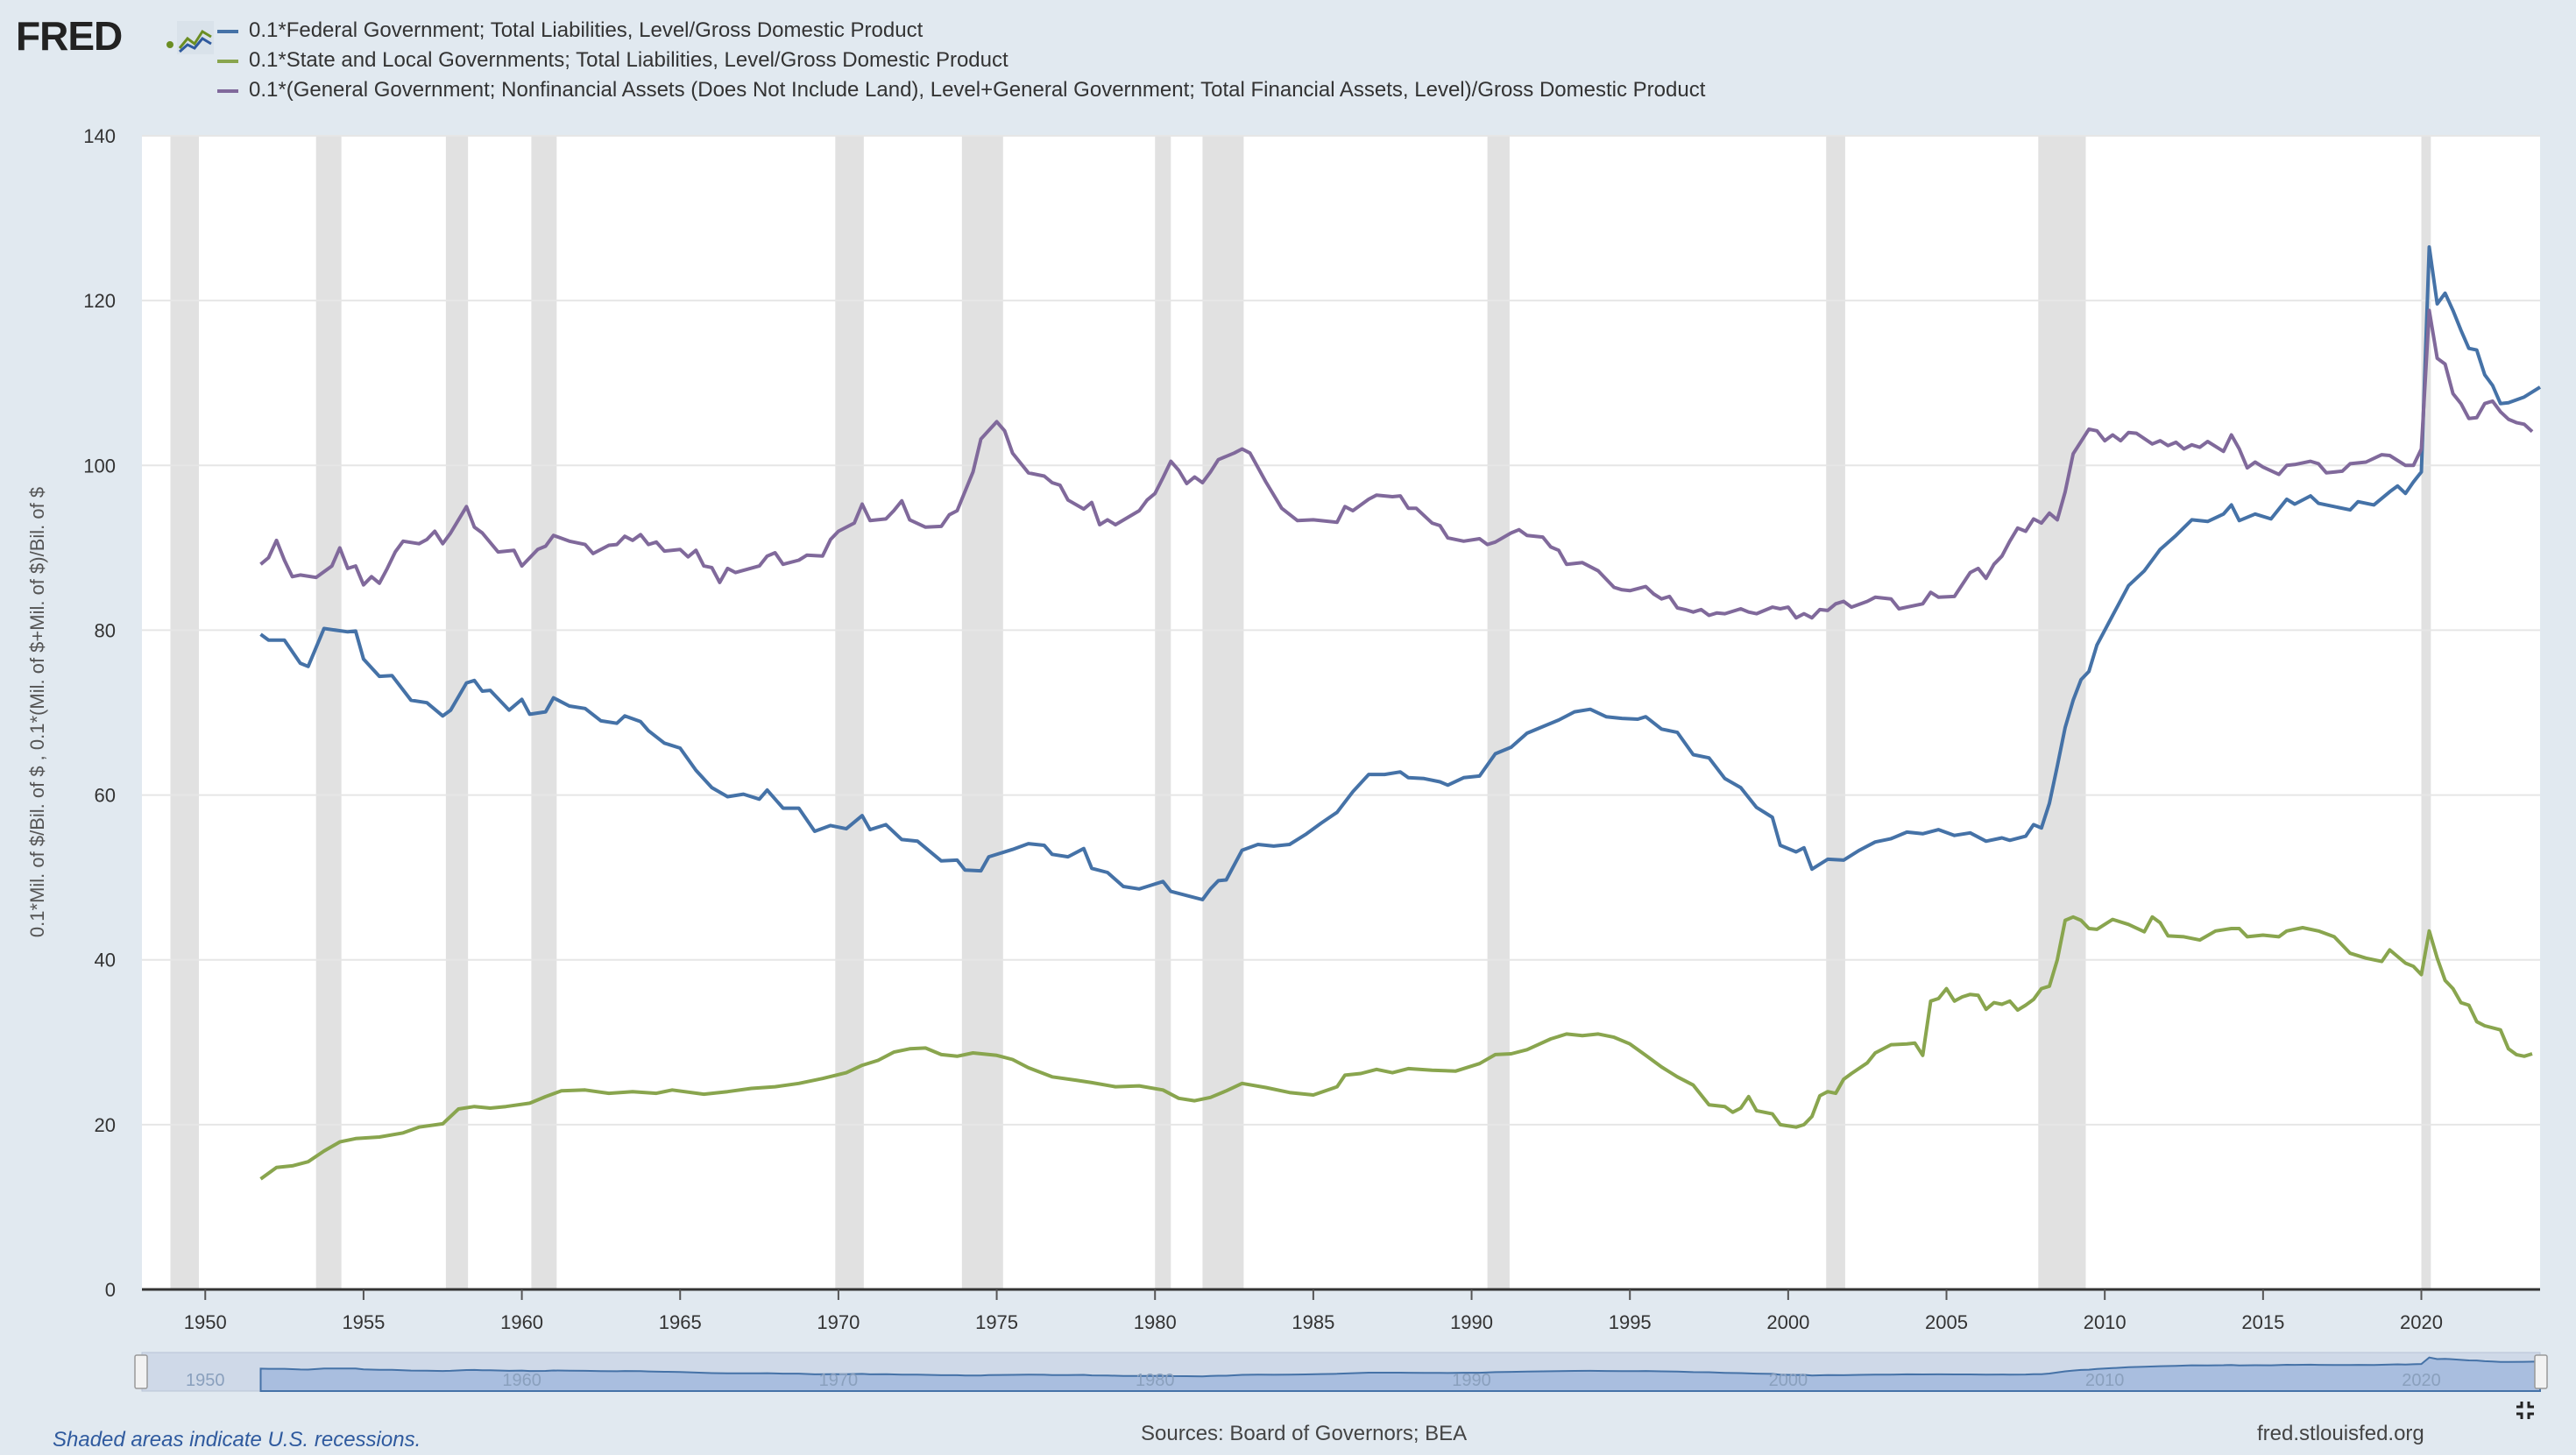 This screenshot has width=2576, height=1455. What do you see at coordinates (1630, 1322) in the screenshot?
I see `x-tick-label: 1995` at bounding box center [1630, 1322].